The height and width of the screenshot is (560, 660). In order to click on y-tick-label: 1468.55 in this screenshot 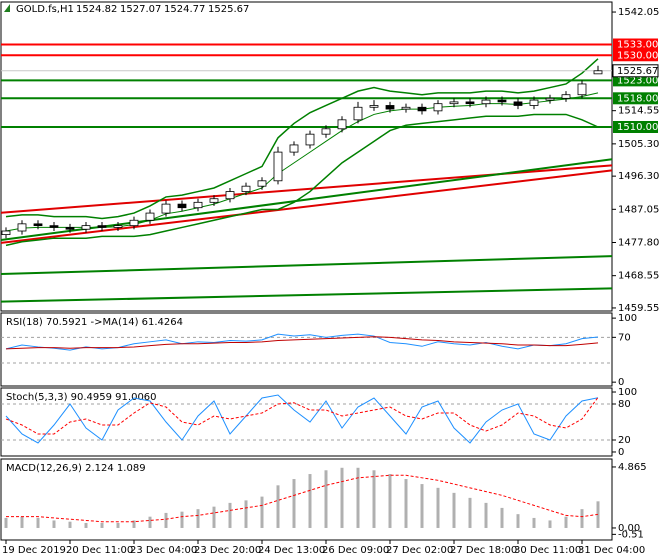, I will do `click(638, 276)`.